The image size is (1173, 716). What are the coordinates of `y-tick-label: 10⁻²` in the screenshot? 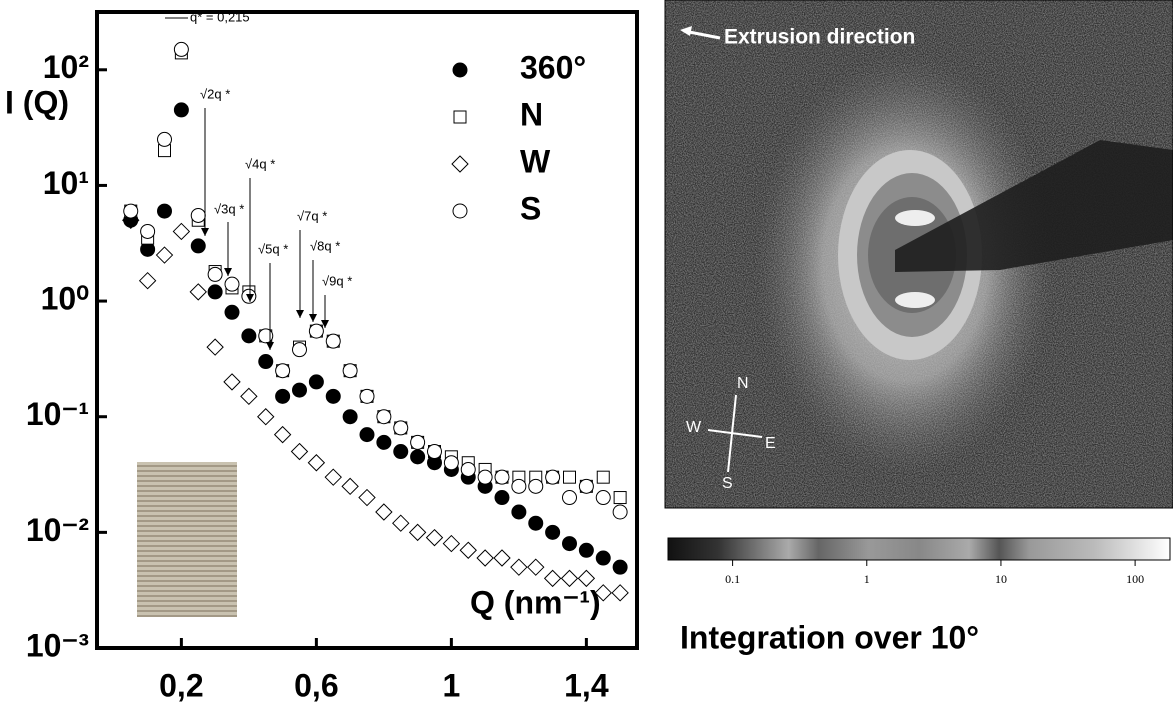 It's located at (57, 530).